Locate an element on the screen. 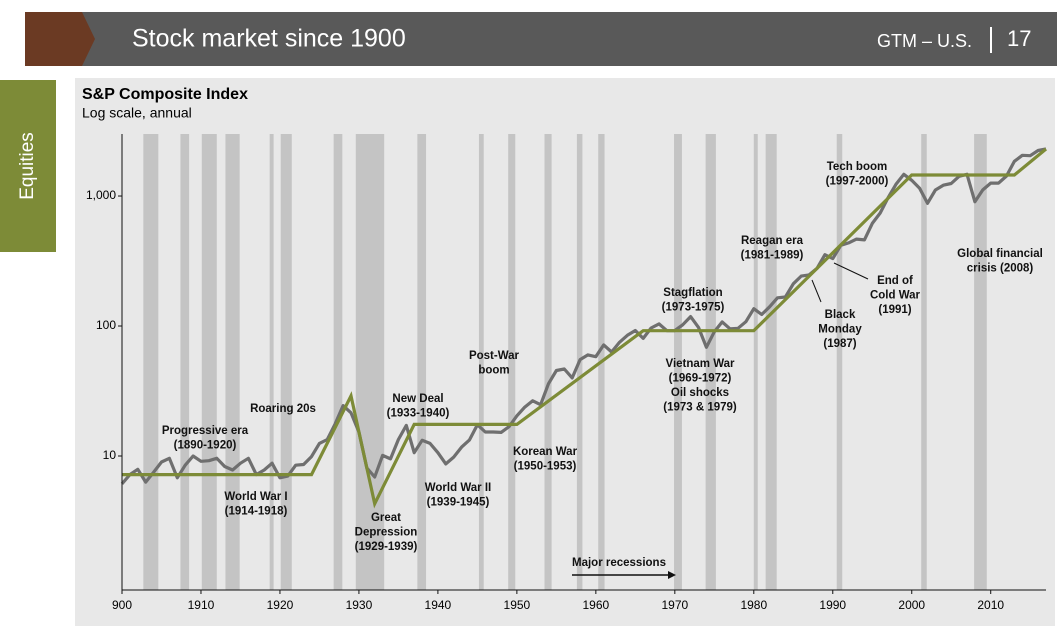 The image size is (1057, 629). annotation: (1973-1975) is located at coordinates (693, 308).